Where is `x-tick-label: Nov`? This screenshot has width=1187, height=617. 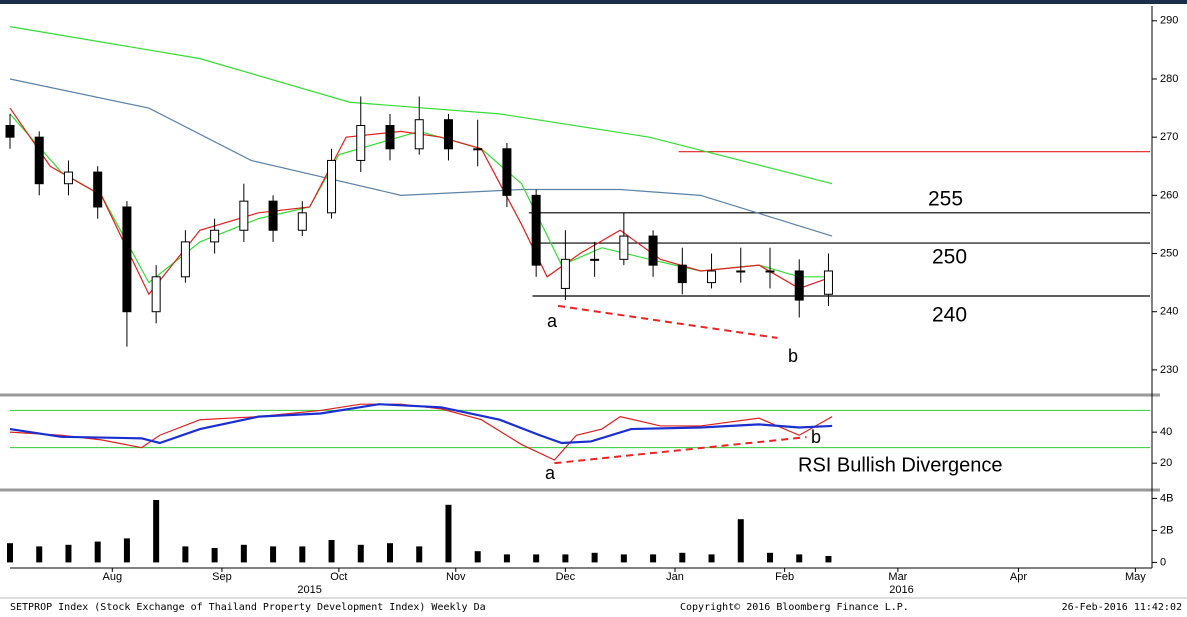
x-tick-label: Nov is located at coordinates (456, 577).